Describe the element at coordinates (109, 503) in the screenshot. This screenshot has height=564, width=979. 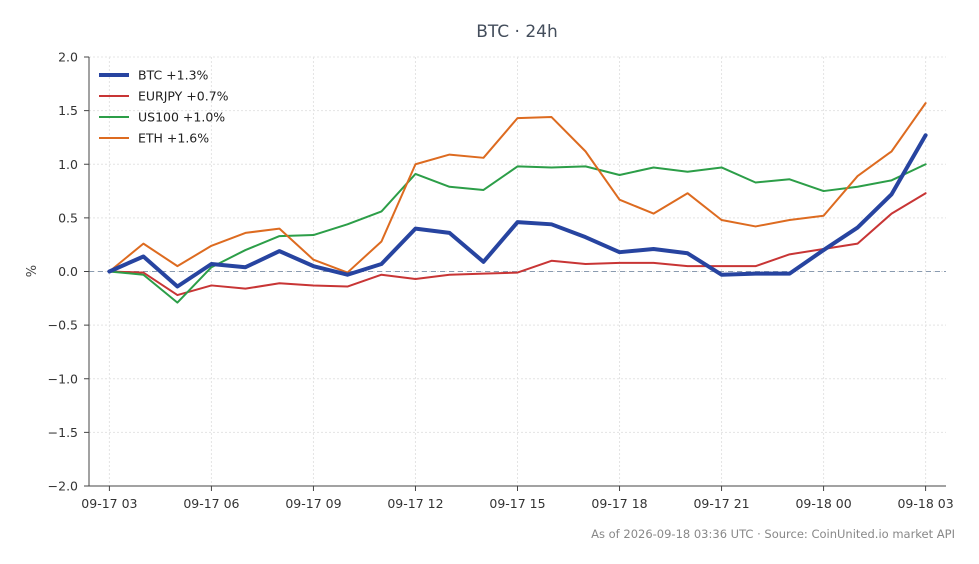
I see `x-tick-label: 09-17 03` at that location.